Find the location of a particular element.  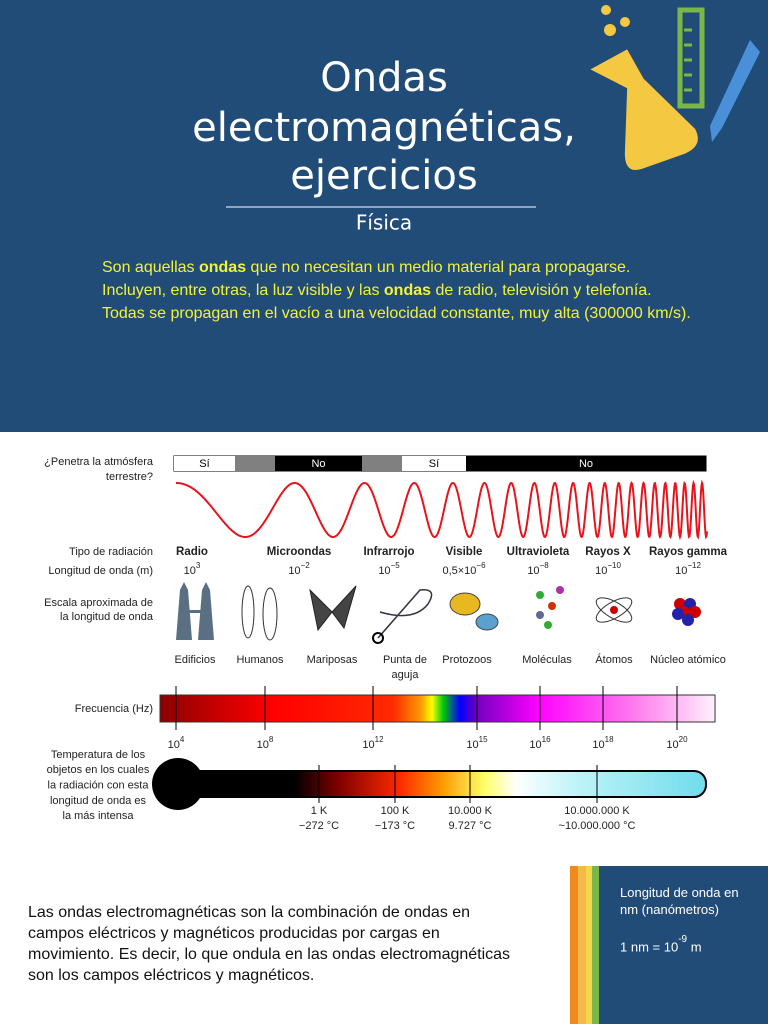

frequency-tick-label: 10¹⁸ is located at coordinates (603, 743).